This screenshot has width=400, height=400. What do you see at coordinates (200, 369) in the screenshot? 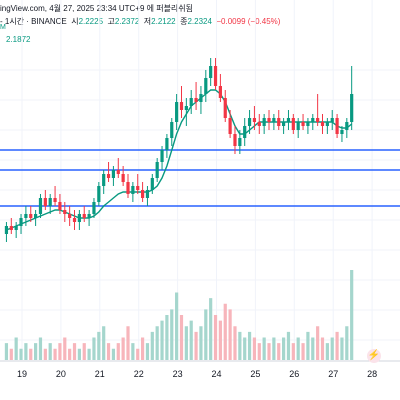
I see `x-axis: 19 20 21 22 23 24 25 26 27 28` at bounding box center [200, 369].